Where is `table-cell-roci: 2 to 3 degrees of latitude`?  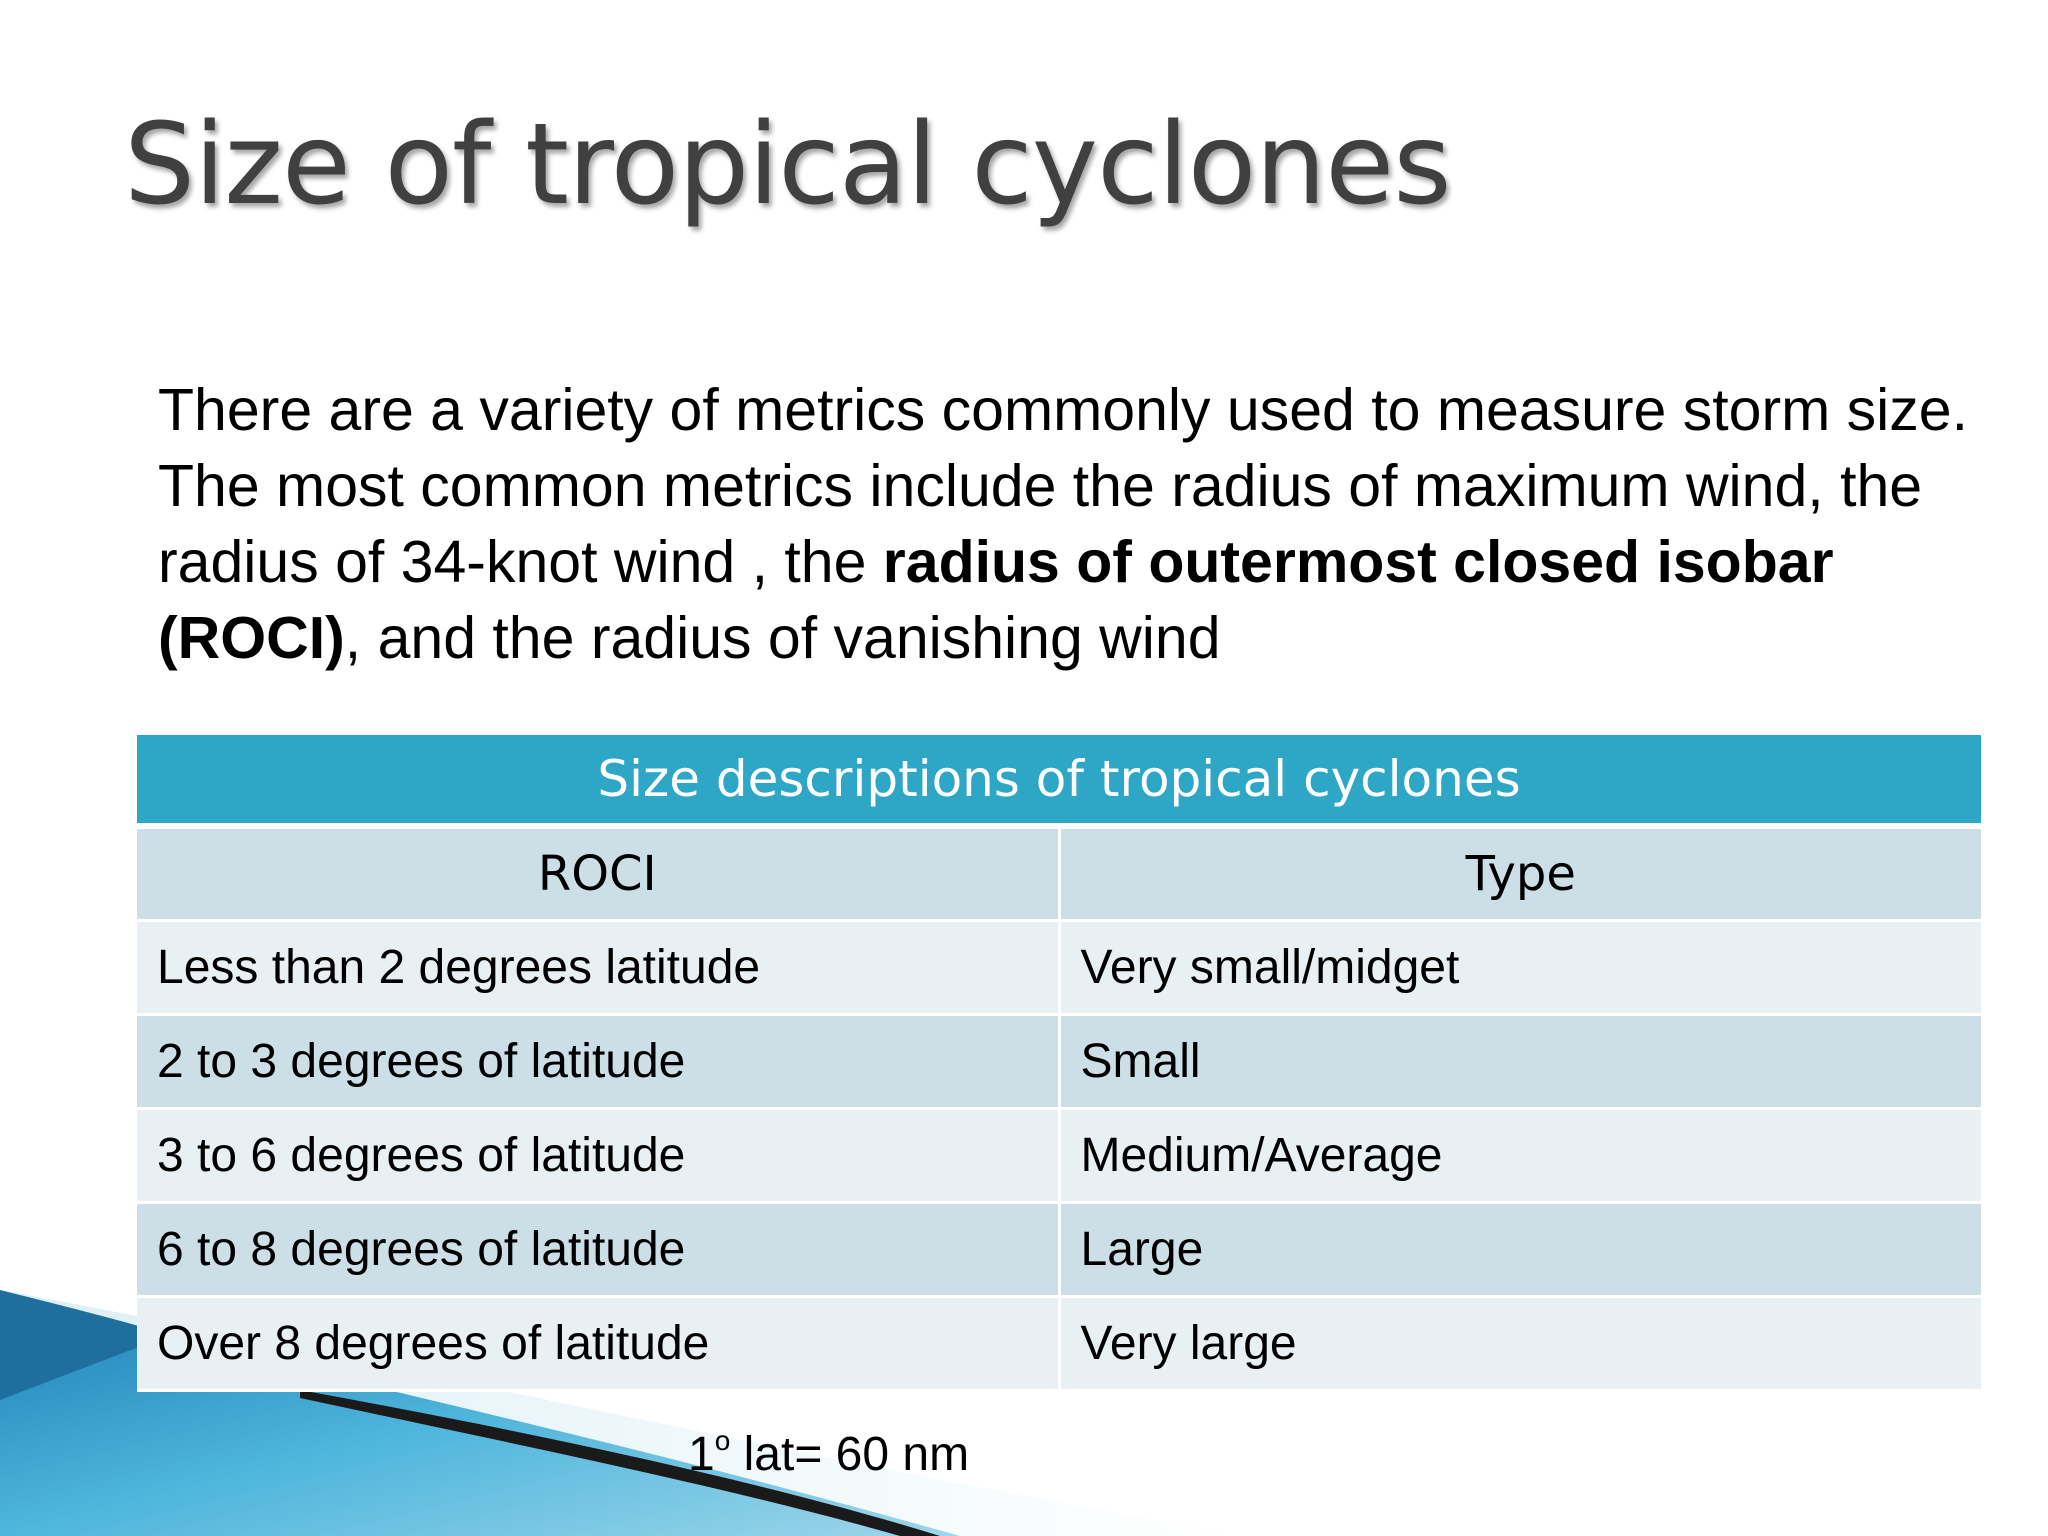 table-cell-roci: 2 to 3 degrees of latitude is located at coordinates (599, 1062).